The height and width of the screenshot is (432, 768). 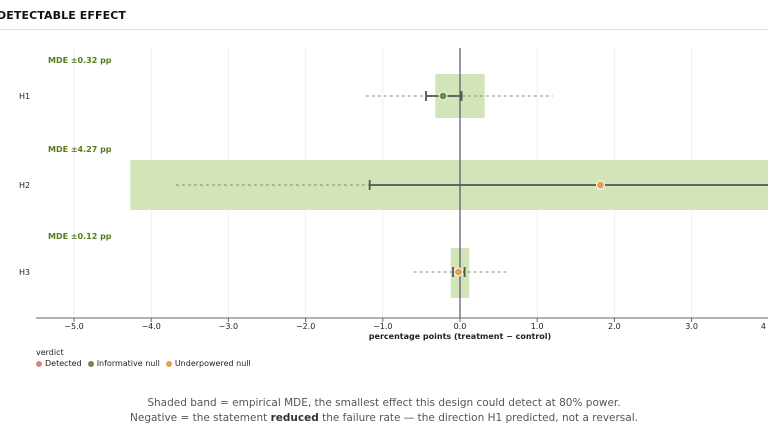 What do you see at coordinates (382, 326) in the screenshot?
I see `x-tick-label: −1.0` at bounding box center [382, 326].